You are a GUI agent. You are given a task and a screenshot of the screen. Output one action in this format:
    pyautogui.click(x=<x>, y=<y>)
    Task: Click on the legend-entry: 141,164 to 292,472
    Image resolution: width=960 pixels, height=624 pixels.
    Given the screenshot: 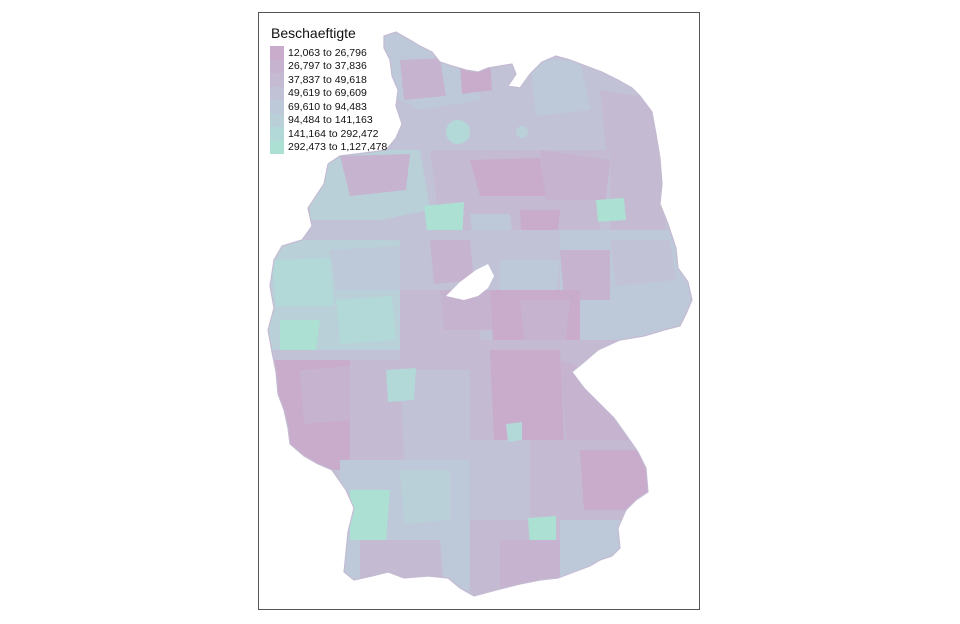 What is the action you would take?
    pyautogui.click(x=328, y=134)
    